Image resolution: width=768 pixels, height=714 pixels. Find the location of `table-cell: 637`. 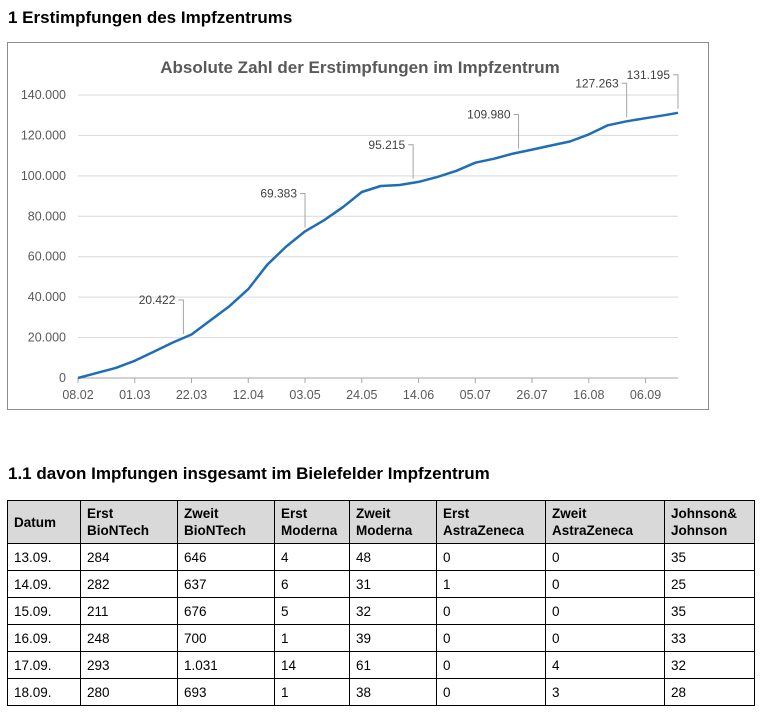

table-cell: 637 is located at coordinates (226, 584).